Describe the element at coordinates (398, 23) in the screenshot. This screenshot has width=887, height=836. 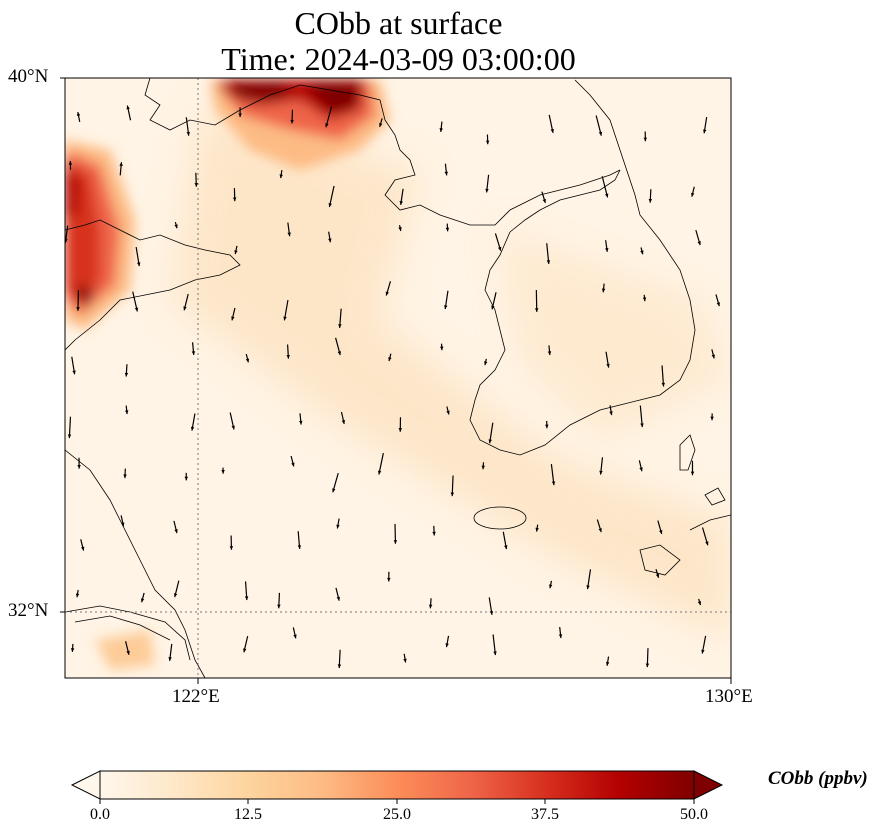
I see `map-title: CObb at surface` at that location.